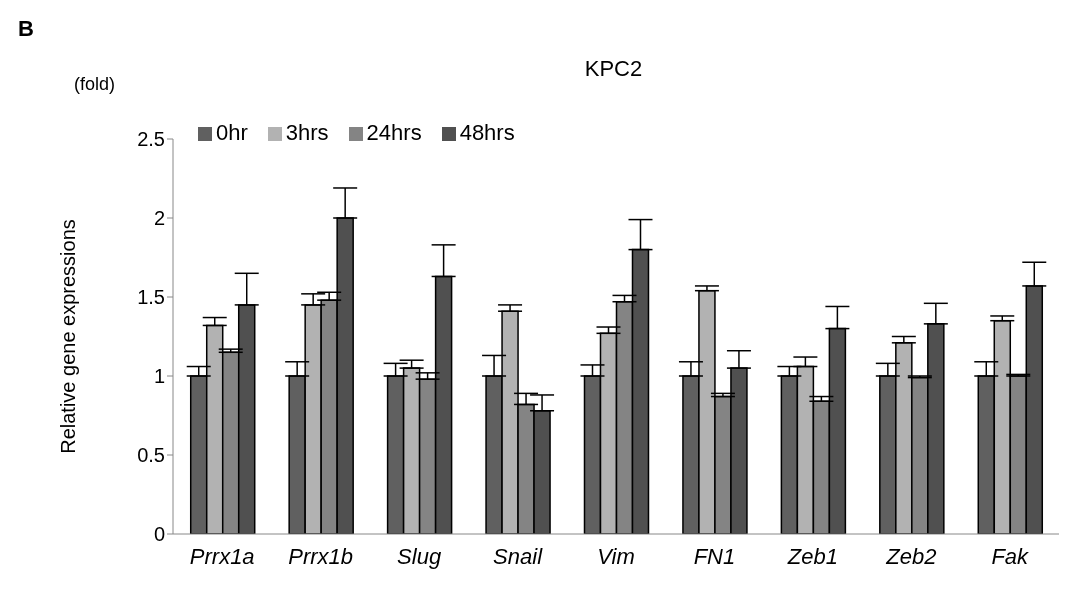 The height and width of the screenshot is (597, 1067). I want to click on y-tick-label: 2.5, so click(151, 139).